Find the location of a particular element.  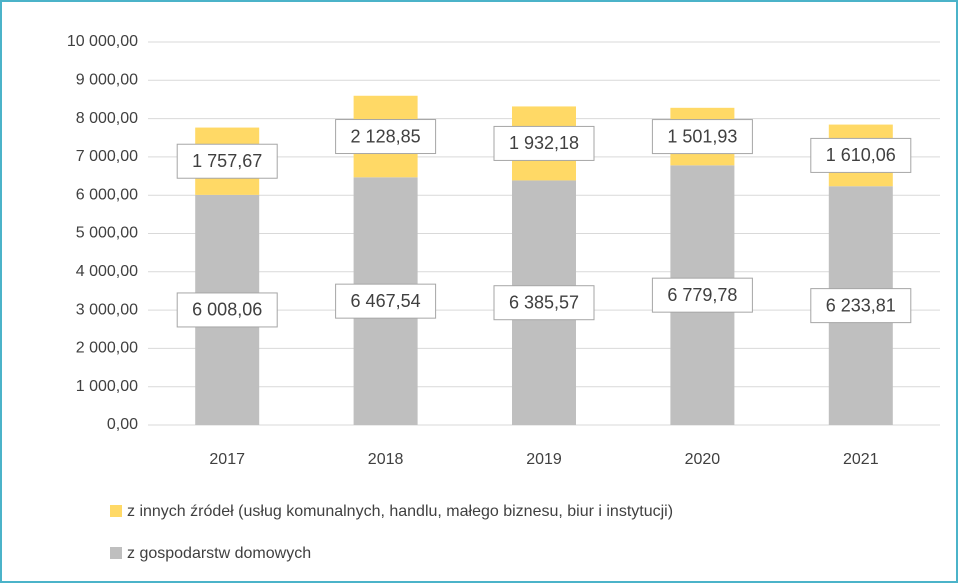

value-label: 6 385,57 is located at coordinates (544, 302).